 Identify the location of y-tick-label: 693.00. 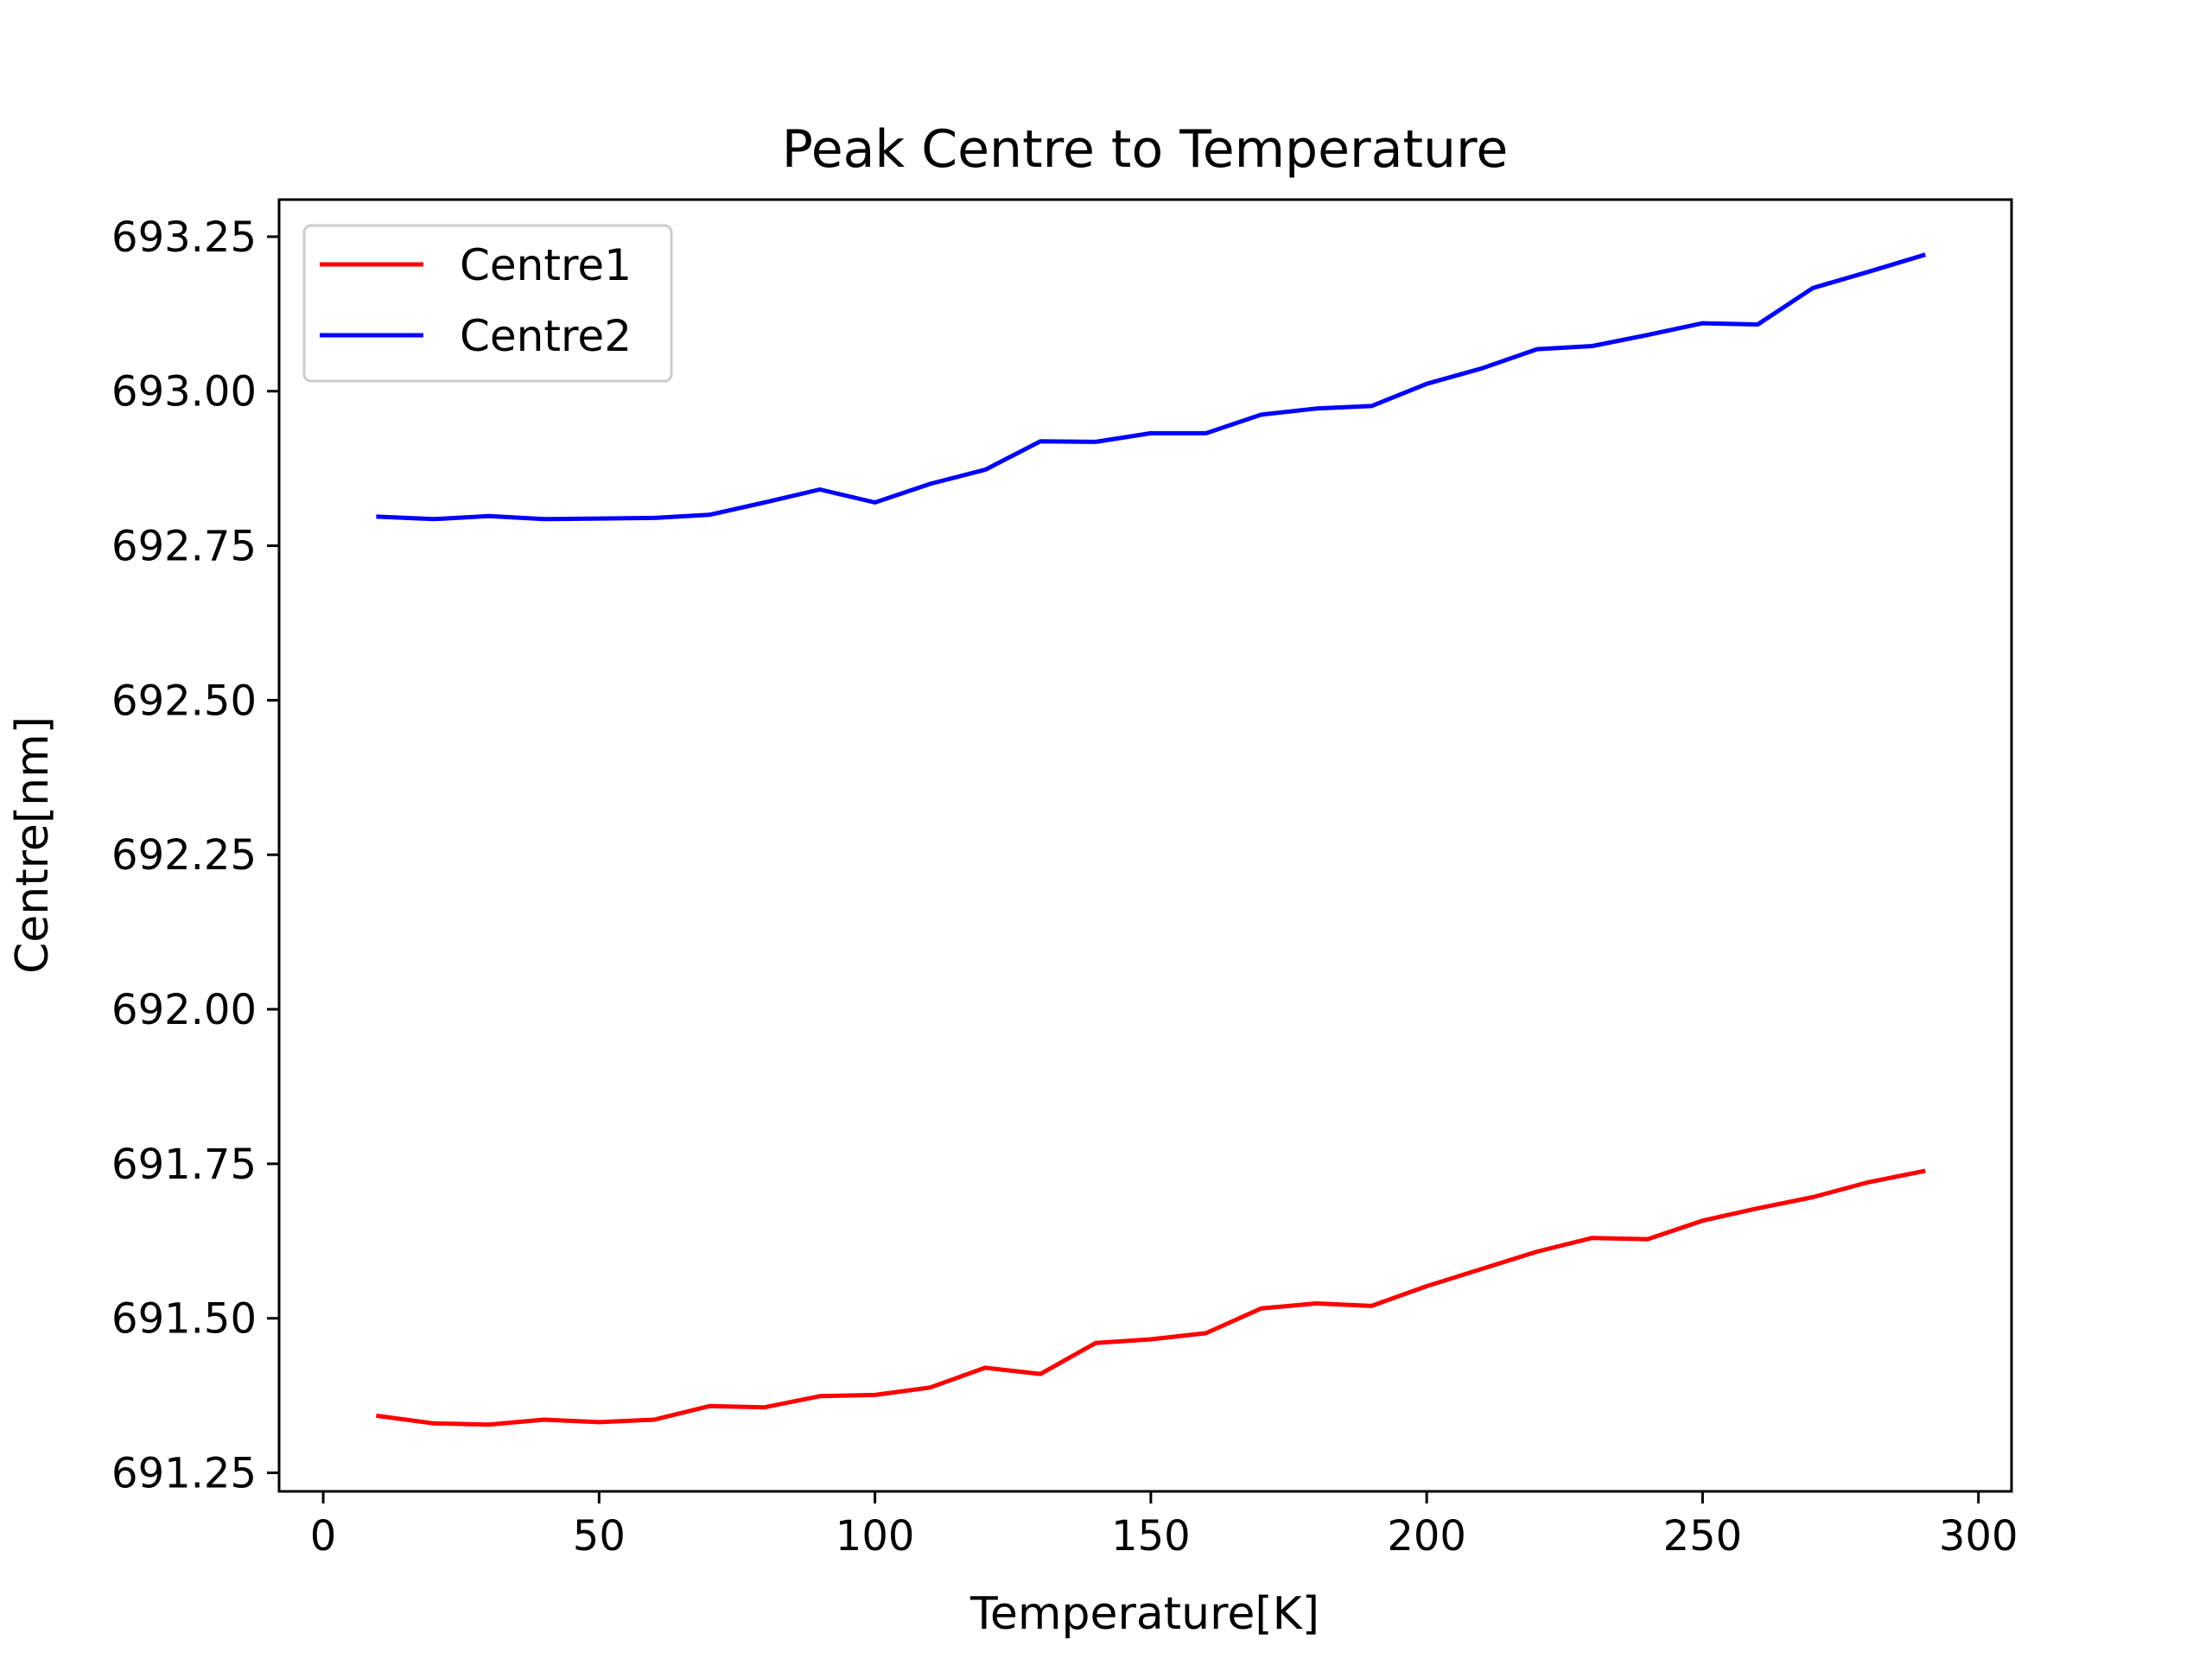
(184, 392).